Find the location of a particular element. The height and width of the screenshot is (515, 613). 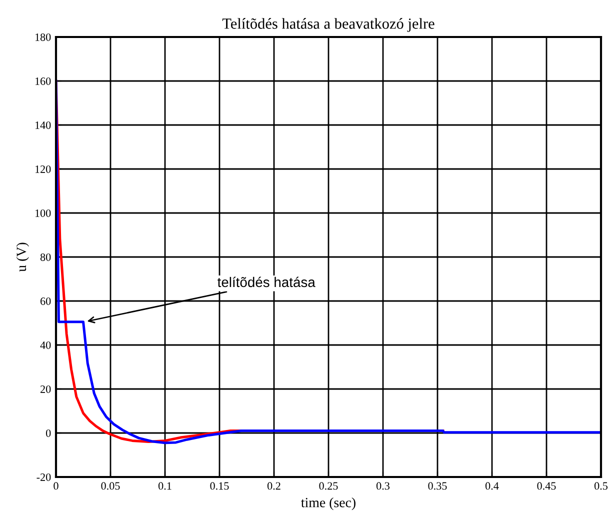

x-tick-label: 0.4 is located at coordinates (492, 486).